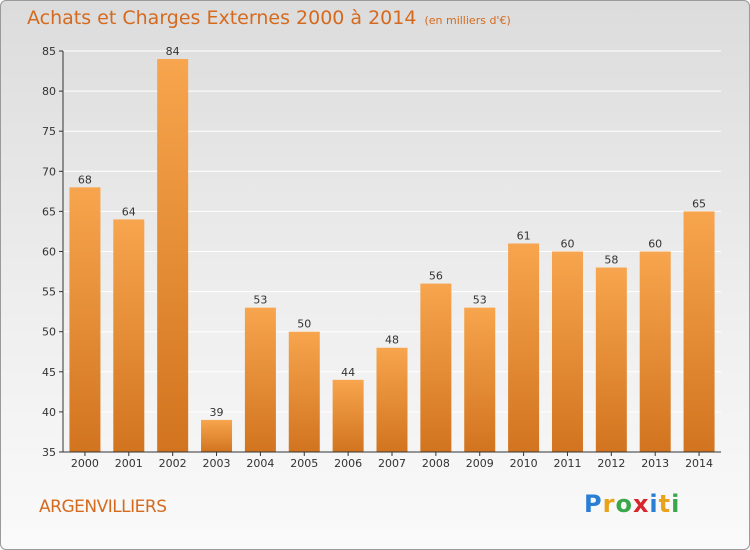 The image size is (750, 550). Describe the element at coordinates (49, 372) in the screenshot. I see `y-tick-label: 45` at that location.